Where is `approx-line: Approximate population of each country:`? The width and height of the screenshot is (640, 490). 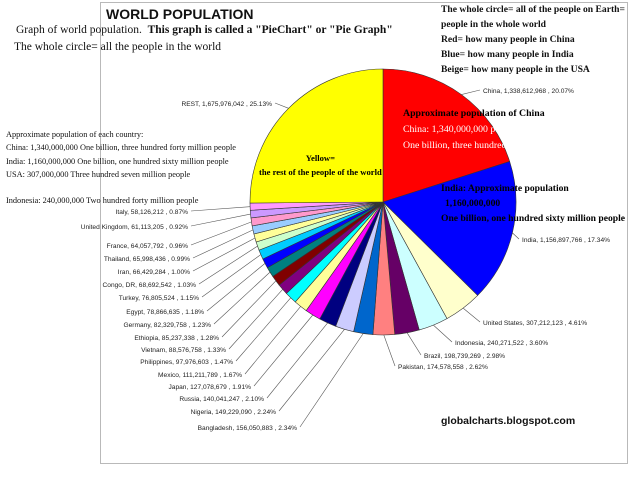 approx-line: Approximate population of each country: is located at coordinates (75, 134).